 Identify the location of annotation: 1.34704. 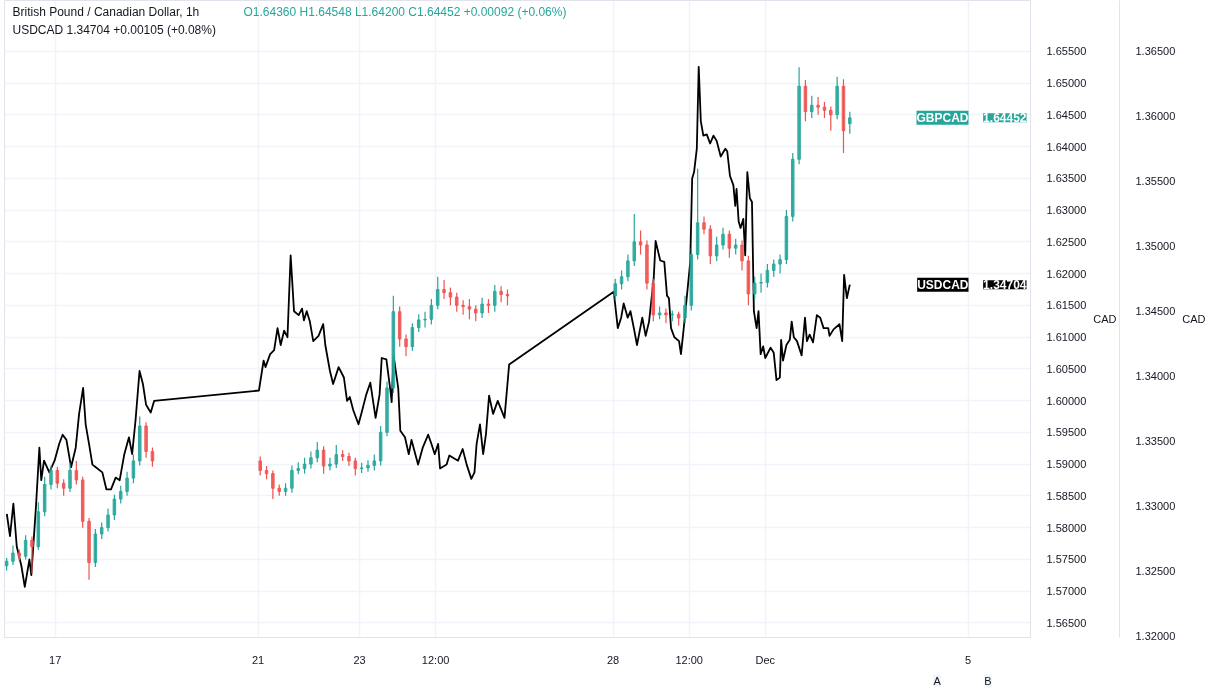
(1005, 285).